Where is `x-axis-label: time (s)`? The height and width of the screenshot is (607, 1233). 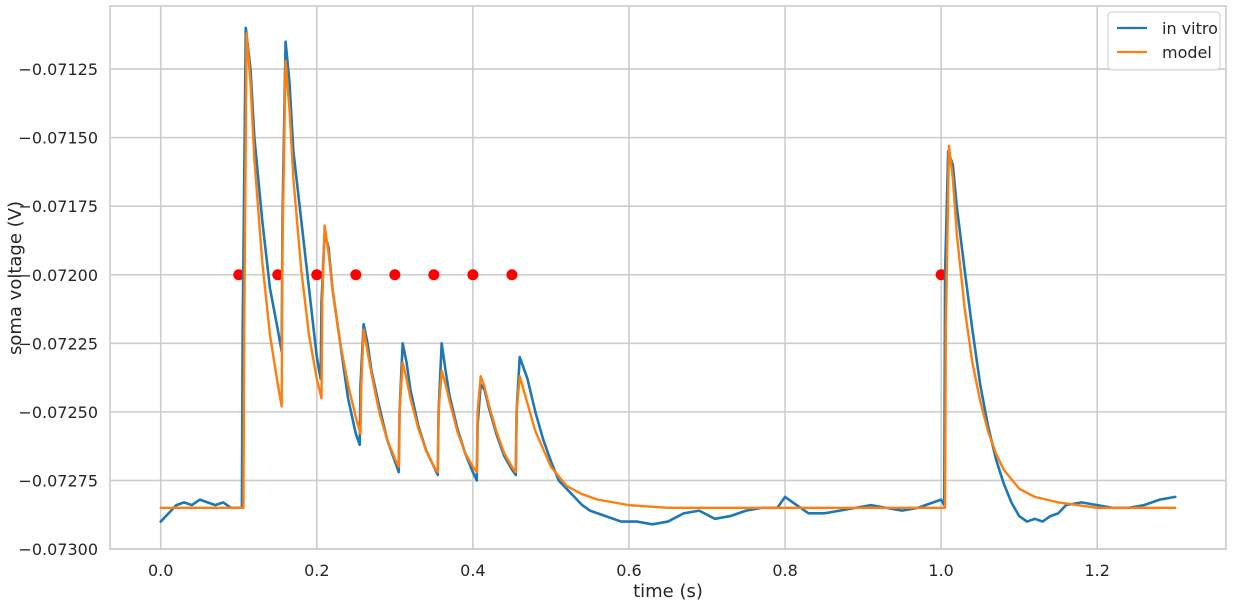 x-axis-label: time (s) is located at coordinates (668, 591).